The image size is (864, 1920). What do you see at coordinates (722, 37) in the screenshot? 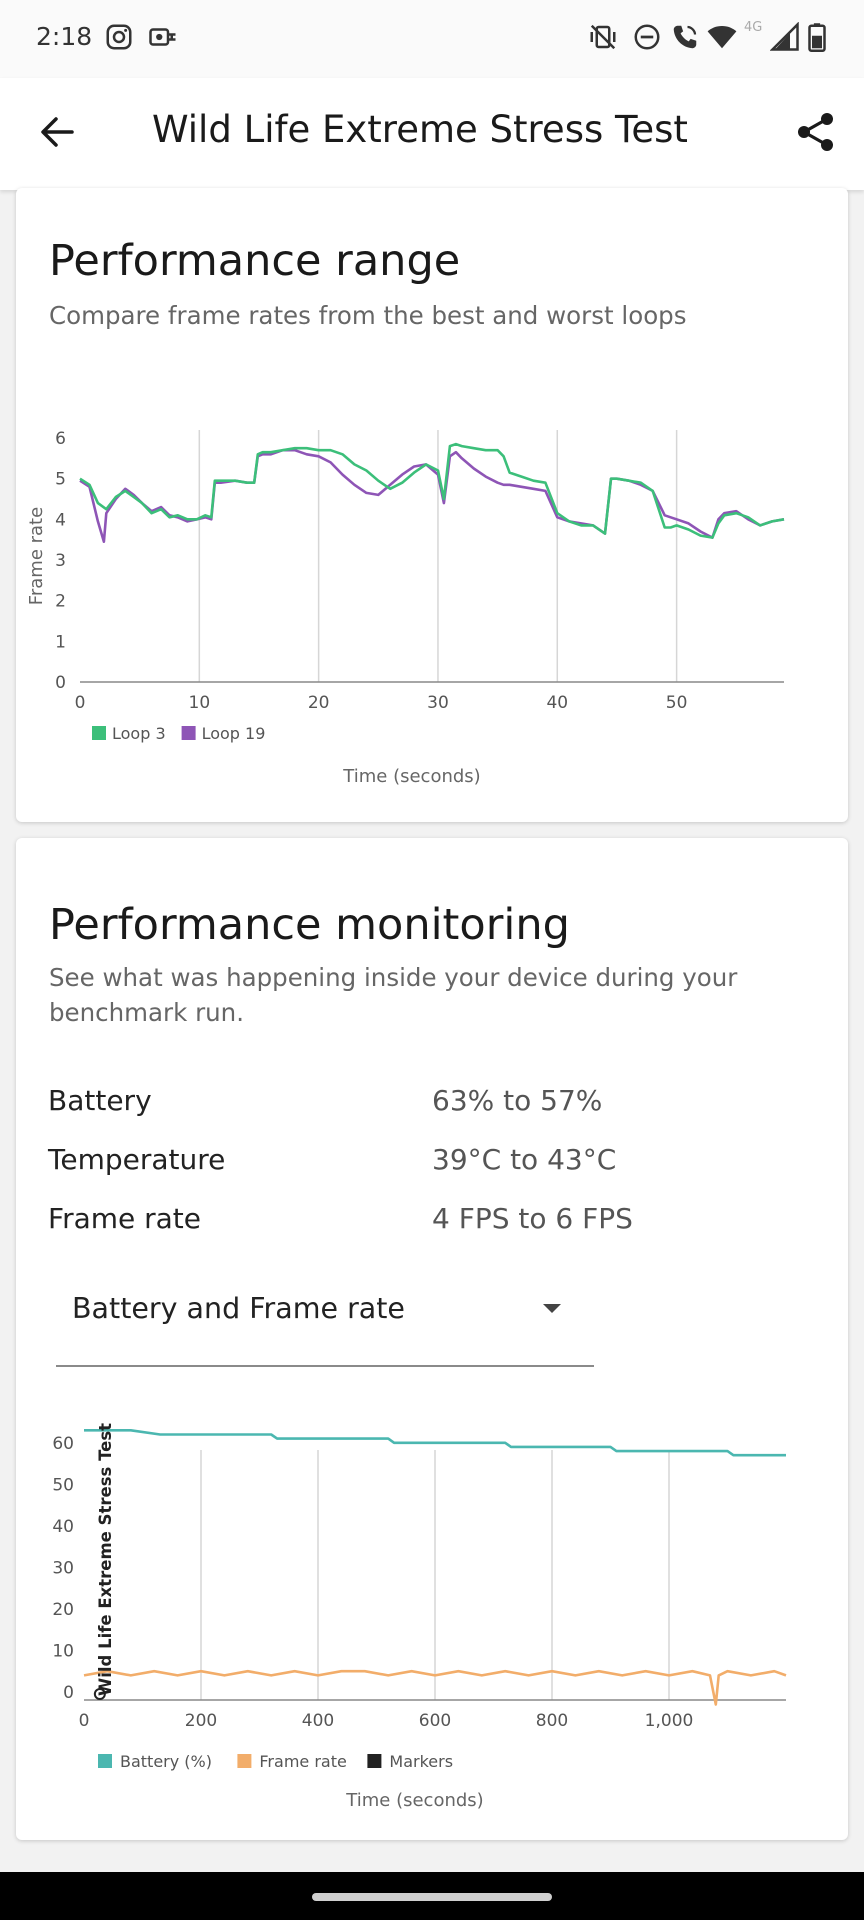
I see `wifi-icon` at bounding box center [722, 37].